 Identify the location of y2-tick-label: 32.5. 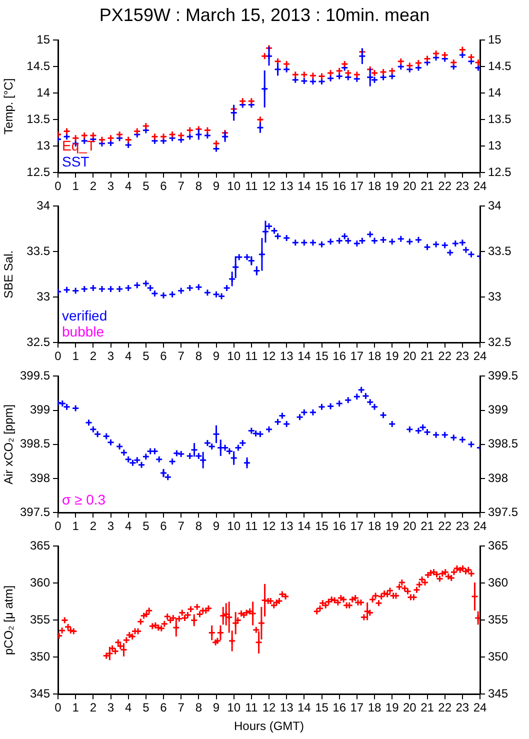
(500, 341).